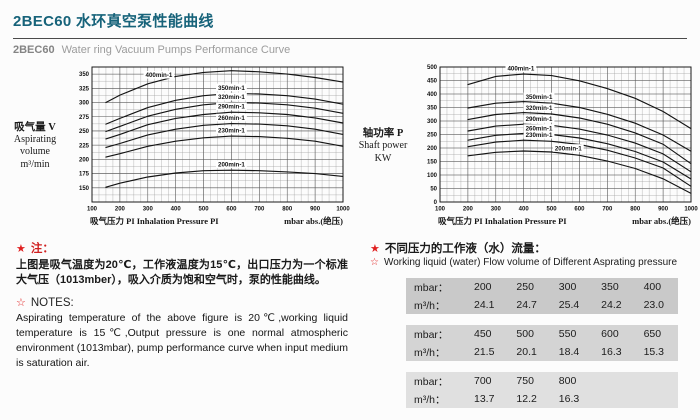  Describe the element at coordinates (525, 334) in the screenshot. I see `table-cell: 500` at that location.